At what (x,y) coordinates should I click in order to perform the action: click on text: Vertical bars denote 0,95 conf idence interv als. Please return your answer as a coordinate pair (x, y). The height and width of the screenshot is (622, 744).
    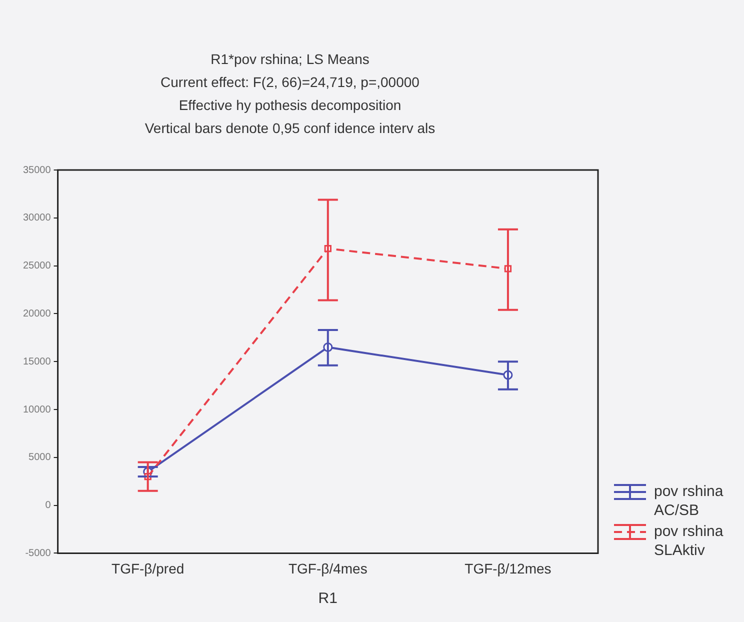
    Looking at the image, I should click on (290, 128).